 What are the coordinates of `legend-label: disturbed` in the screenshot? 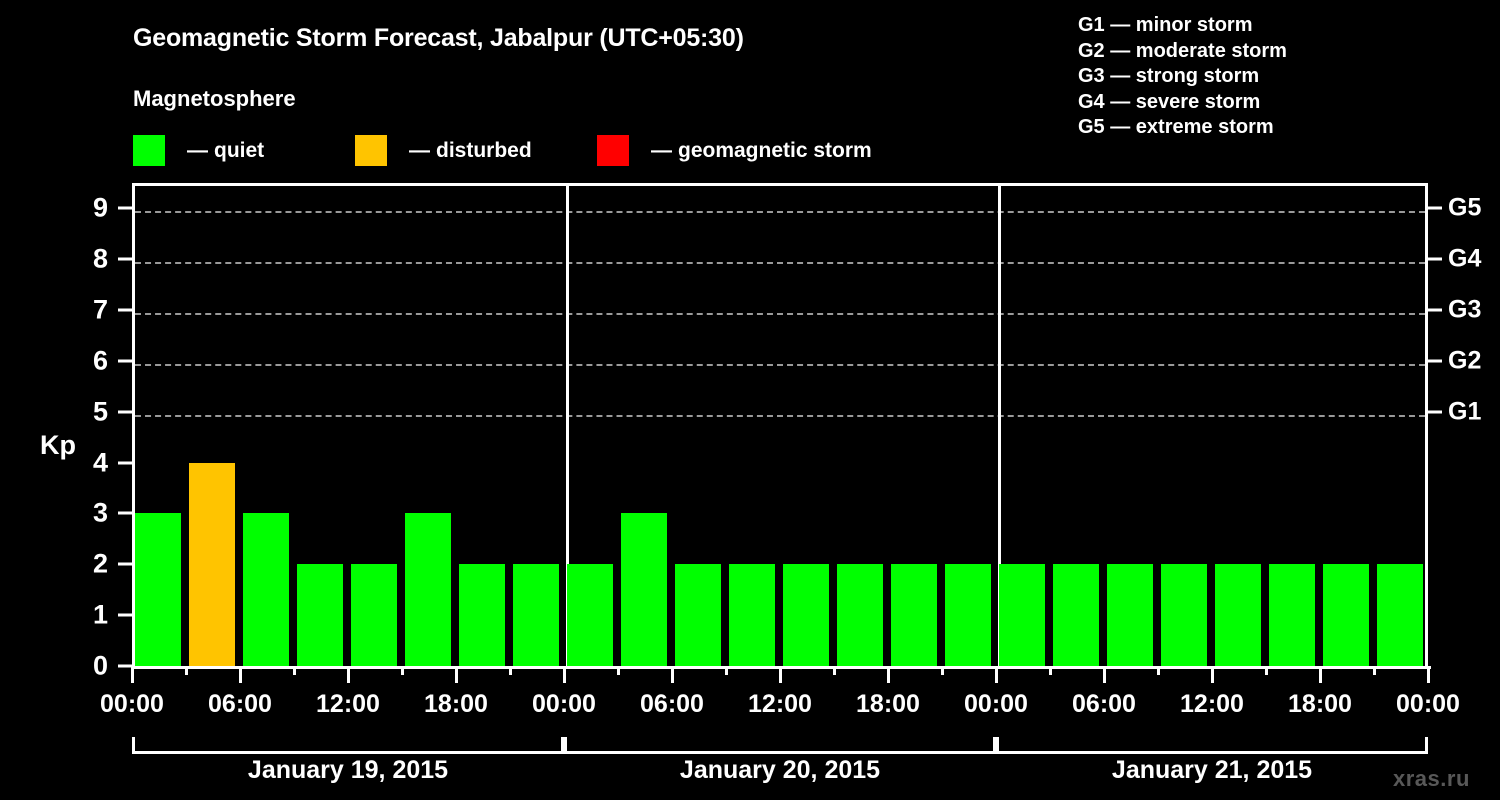 It's located at (484, 150).